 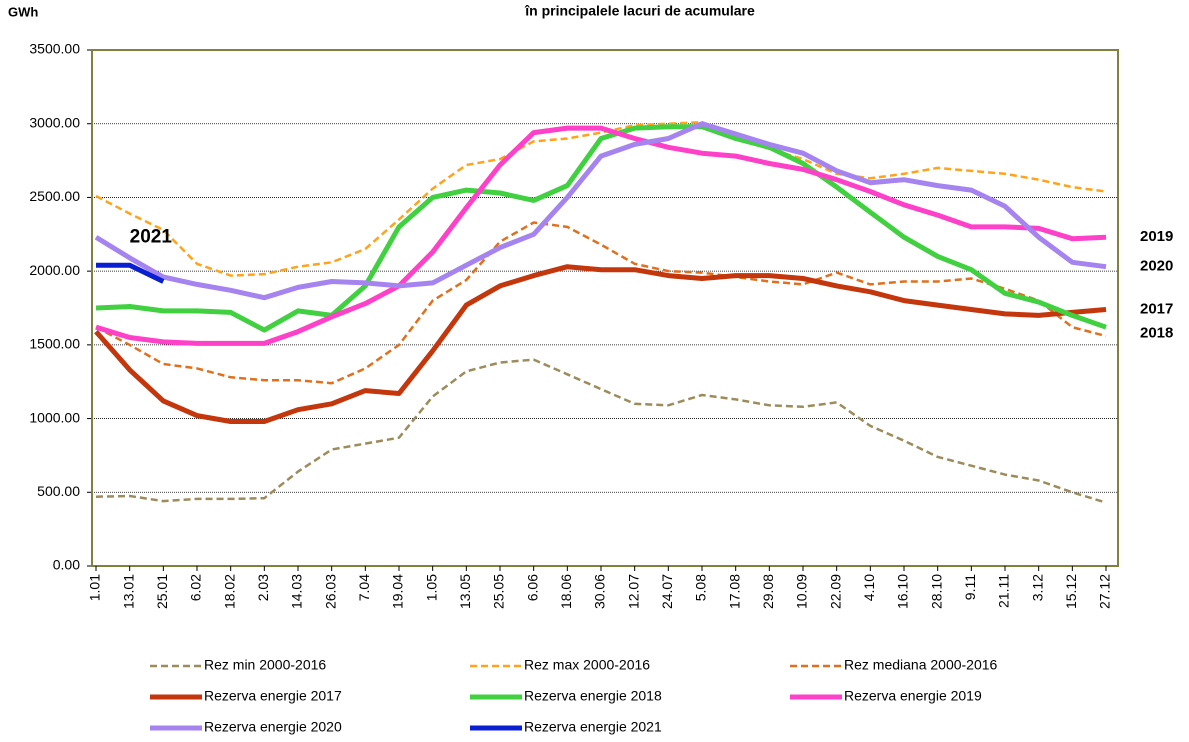 What do you see at coordinates (398, 591) in the screenshot?
I see `x-tick-label: 19.04` at bounding box center [398, 591].